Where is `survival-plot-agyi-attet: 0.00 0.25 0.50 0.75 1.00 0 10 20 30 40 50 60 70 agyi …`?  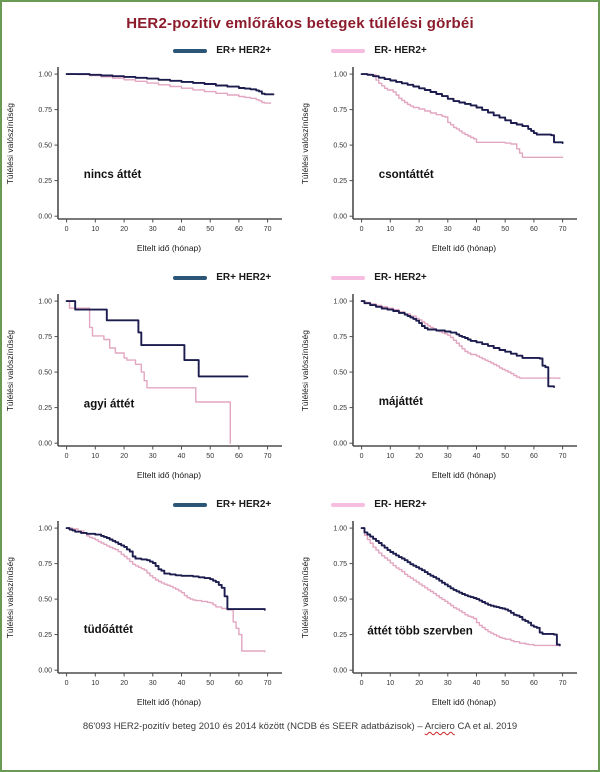 survival-plot-agyi-attet: 0.00 0.25 0.50 0.75 1.00 0 10 20 30 40 50 60 70 agyi … is located at coordinates (160, 377).